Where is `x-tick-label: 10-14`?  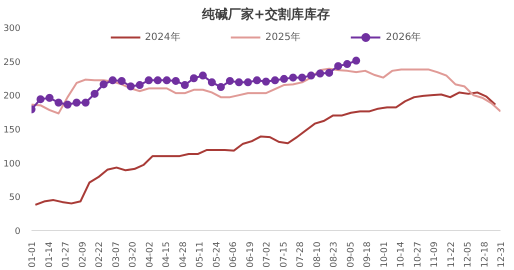
x-tick-label: 10-14 is located at coordinates (401, 254).